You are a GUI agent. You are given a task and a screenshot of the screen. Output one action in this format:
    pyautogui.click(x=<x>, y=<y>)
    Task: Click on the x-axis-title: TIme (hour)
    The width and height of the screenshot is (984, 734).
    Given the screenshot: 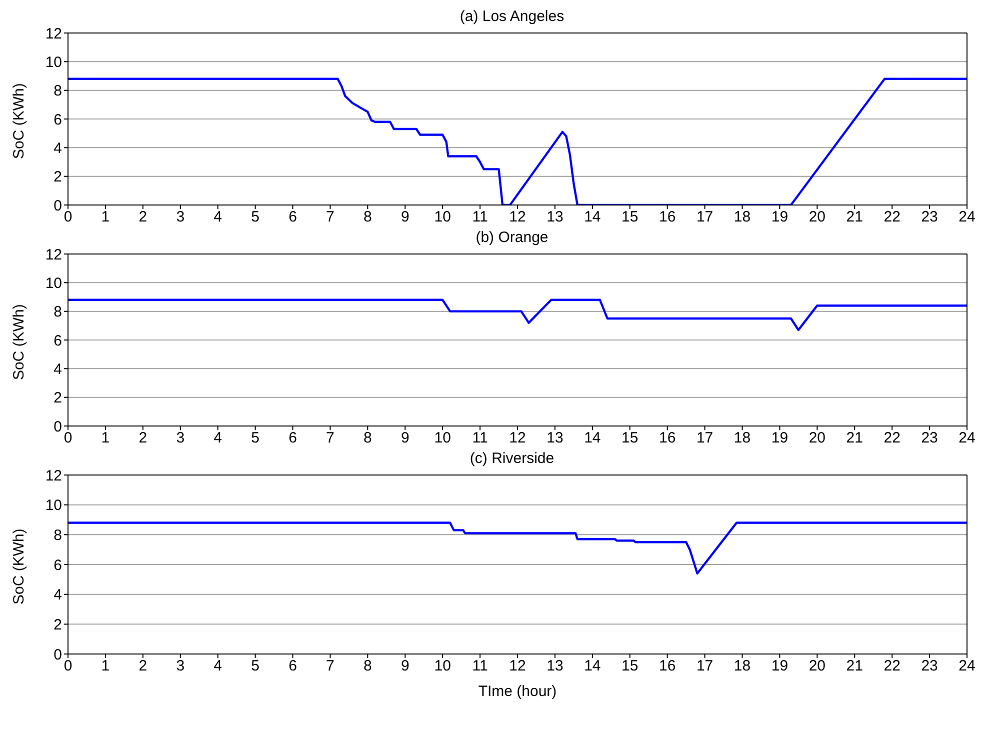 What is the action you would take?
    pyautogui.click(x=517, y=691)
    